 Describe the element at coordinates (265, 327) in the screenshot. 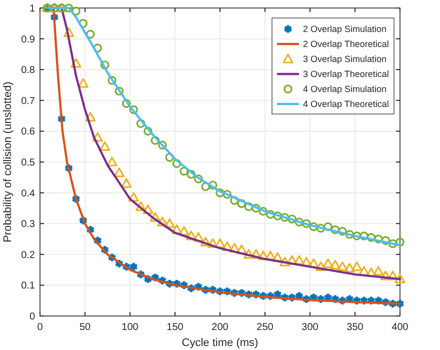

I see `x-tick-label: 250` at that location.